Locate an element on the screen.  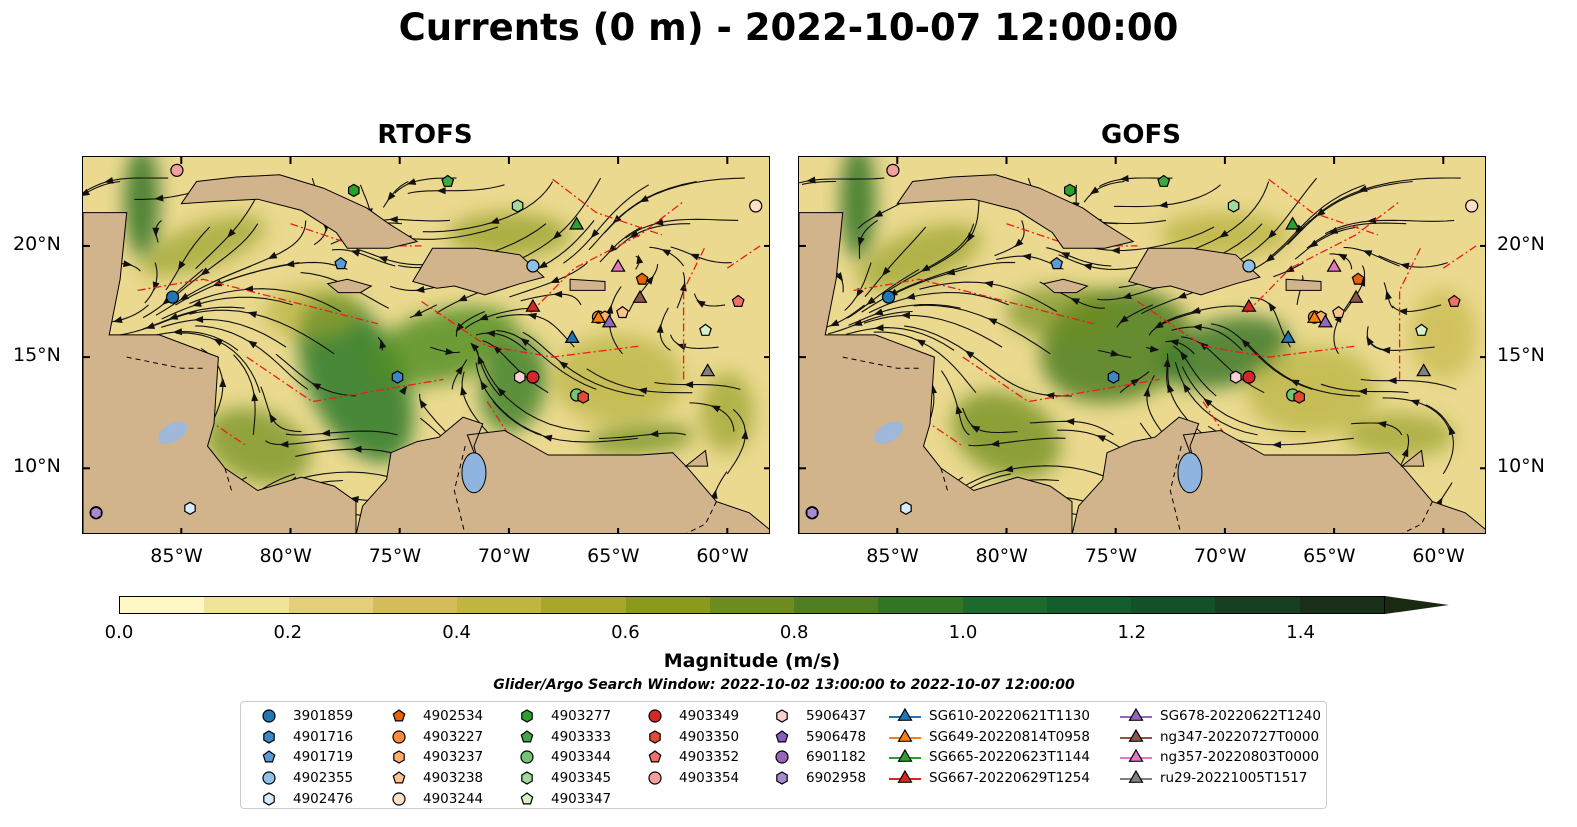
legend-item: SG649-20220814T0958 is located at coordinates (988, 737).